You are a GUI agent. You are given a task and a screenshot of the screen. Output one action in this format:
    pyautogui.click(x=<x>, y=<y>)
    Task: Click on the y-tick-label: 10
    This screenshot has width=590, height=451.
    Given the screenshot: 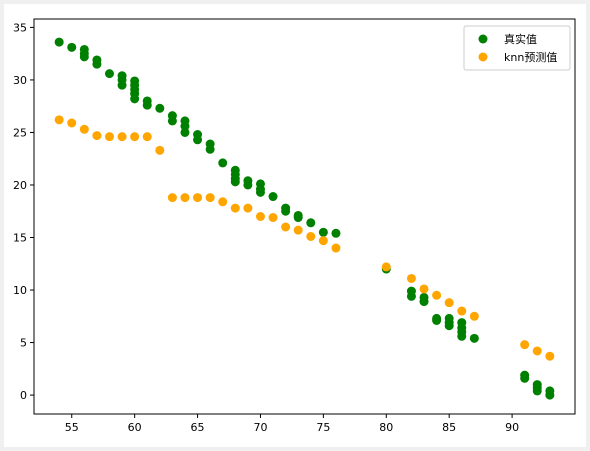 What is the action you would take?
    pyautogui.click(x=20, y=290)
    